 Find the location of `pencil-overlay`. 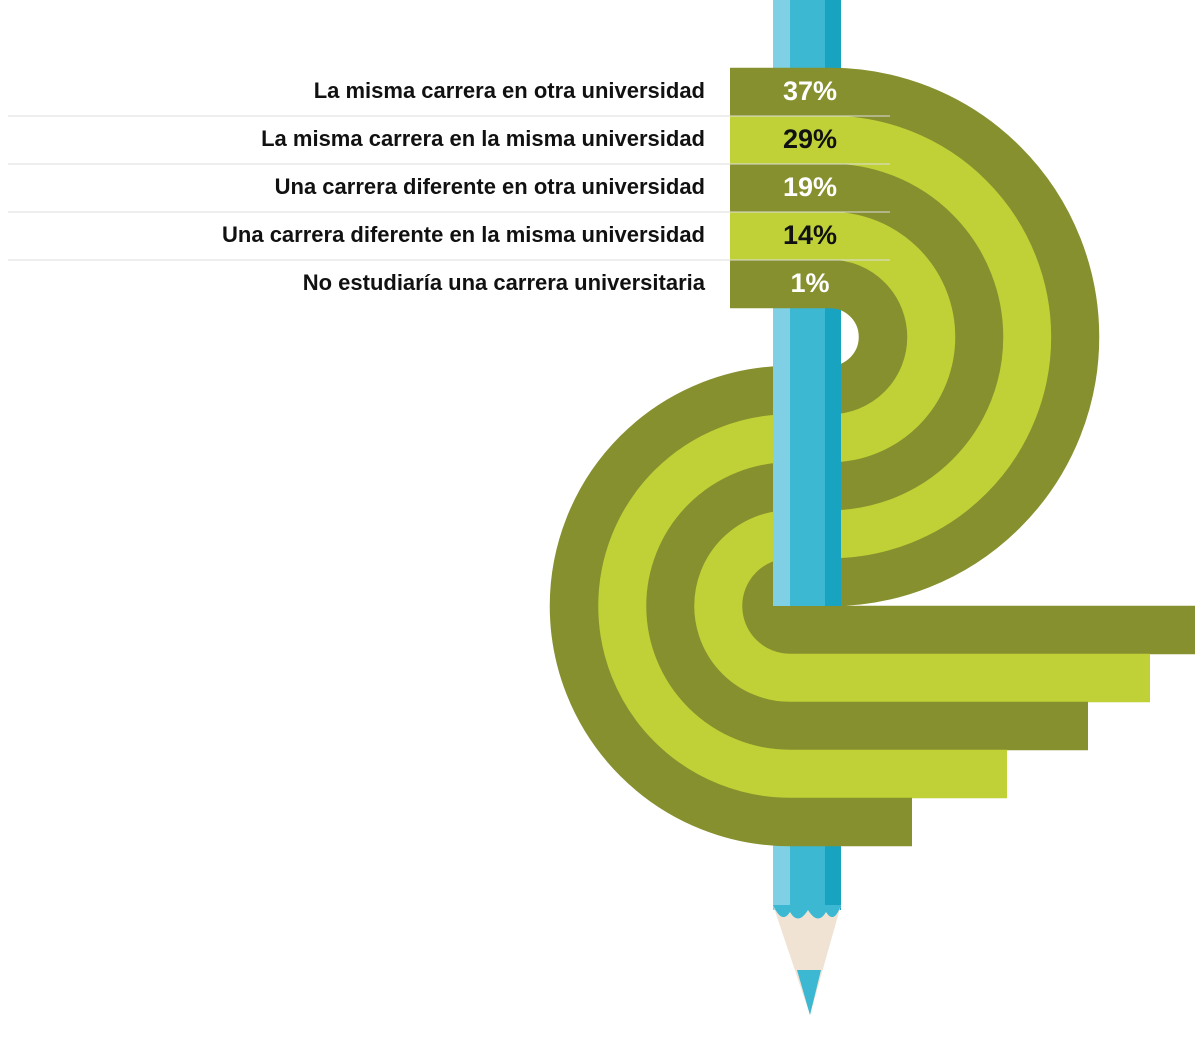

pencil-overlay is located at coordinates (807, 458).